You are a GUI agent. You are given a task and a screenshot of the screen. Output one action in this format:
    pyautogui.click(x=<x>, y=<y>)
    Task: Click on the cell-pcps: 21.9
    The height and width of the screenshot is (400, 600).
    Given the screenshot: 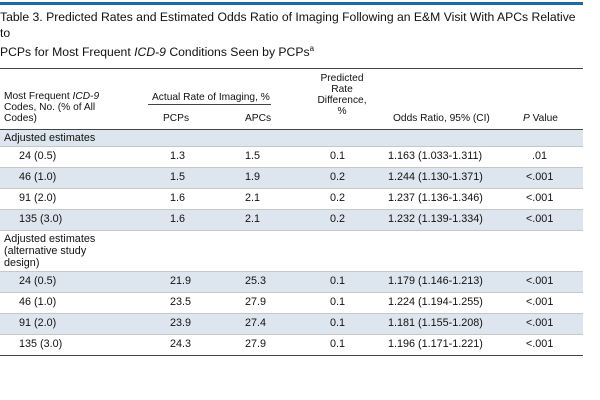 What is the action you would take?
    pyautogui.click(x=181, y=281)
    